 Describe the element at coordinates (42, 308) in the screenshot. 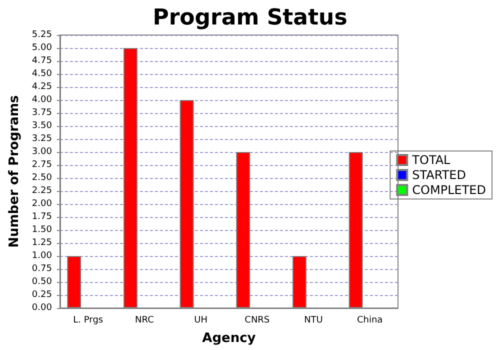

I see `y-tick-label: 0.00` at that location.